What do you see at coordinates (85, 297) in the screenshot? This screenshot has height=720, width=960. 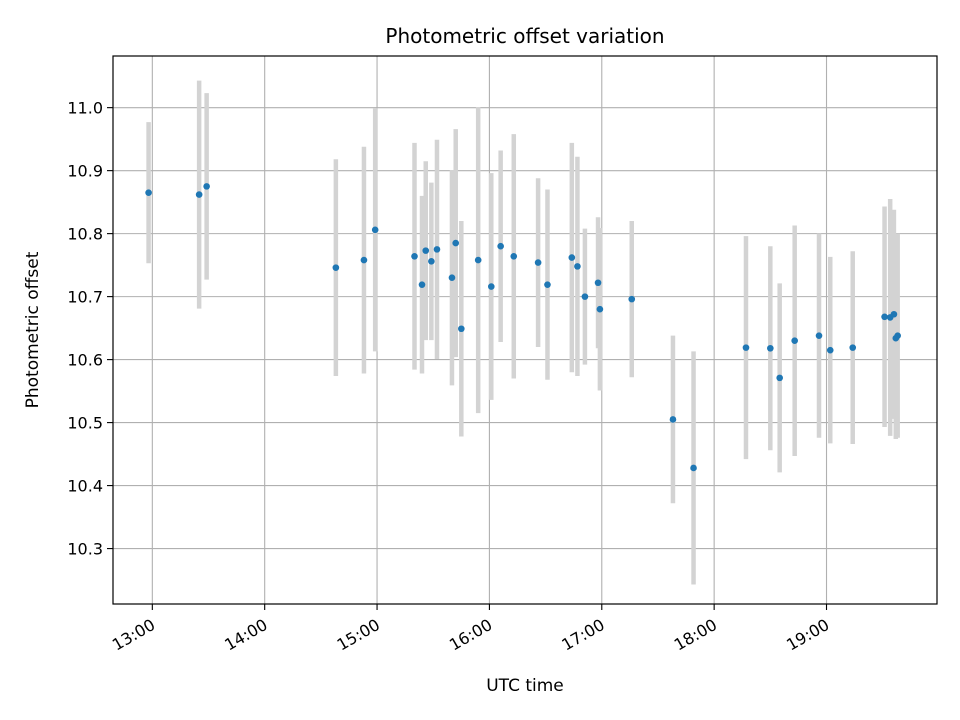 I see `y-tick-label: 10.7` at bounding box center [85, 297].